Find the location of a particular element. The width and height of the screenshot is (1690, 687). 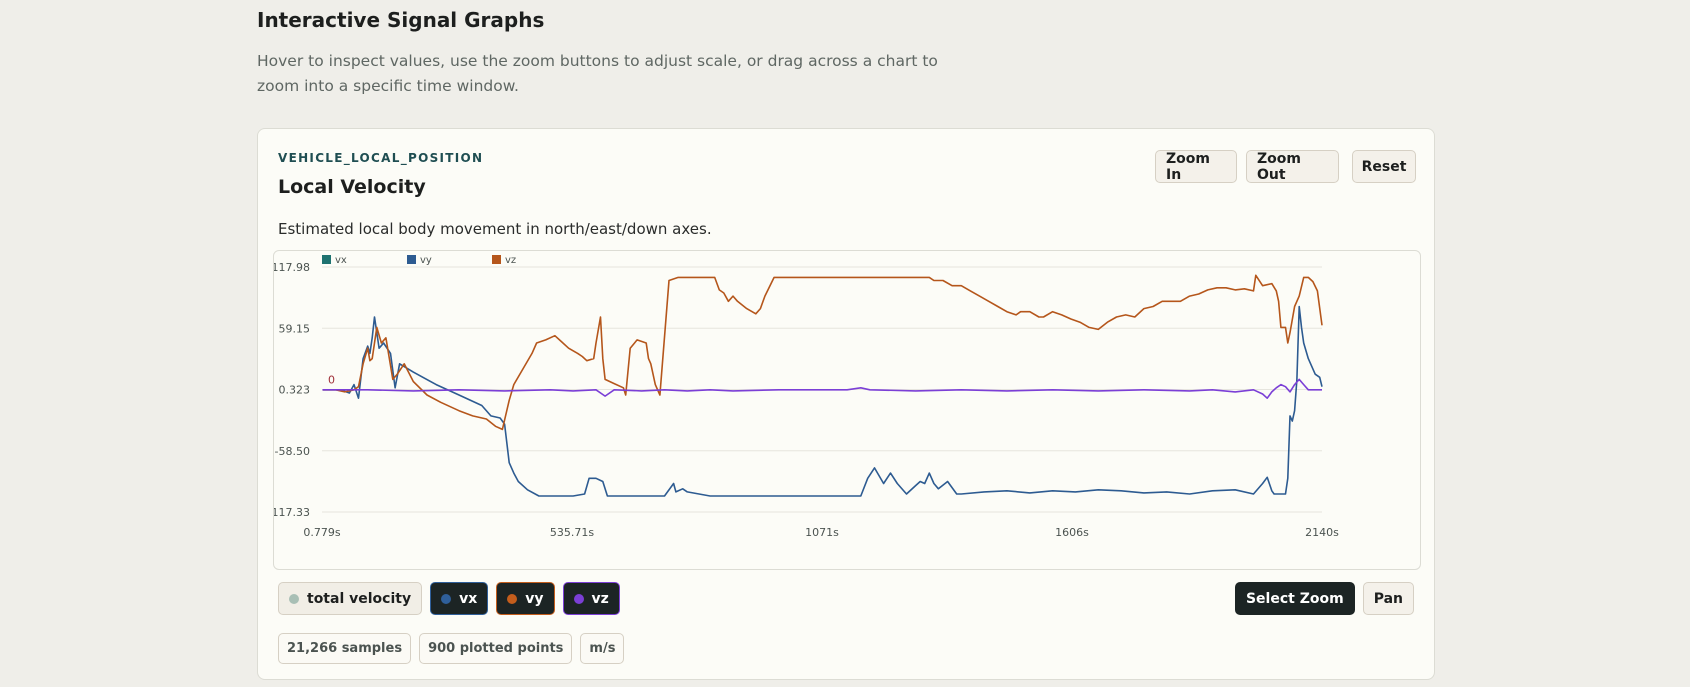

y-tick-label: -58.50 is located at coordinates (292, 451).